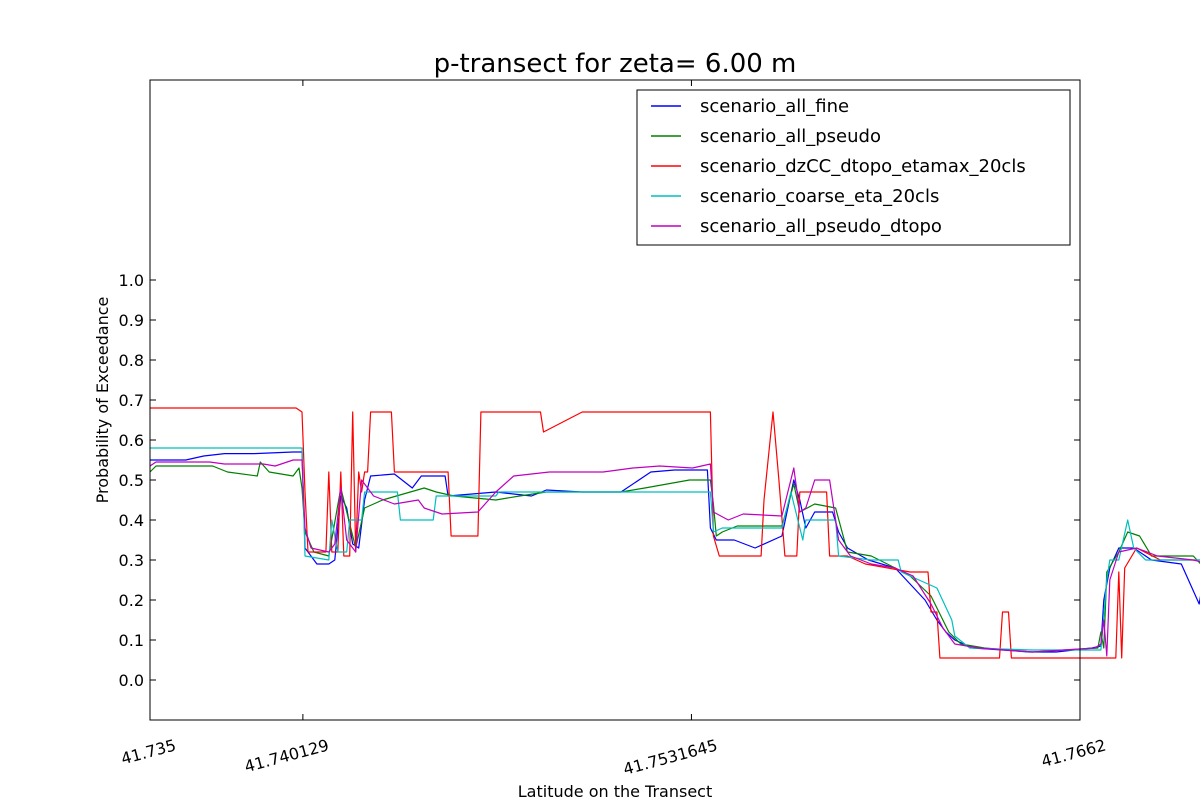 The height and width of the screenshot is (800, 1200). What do you see at coordinates (131, 600) in the screenshot?
I see `y-tick-label: 0.2` at bounding box center [131, 600].